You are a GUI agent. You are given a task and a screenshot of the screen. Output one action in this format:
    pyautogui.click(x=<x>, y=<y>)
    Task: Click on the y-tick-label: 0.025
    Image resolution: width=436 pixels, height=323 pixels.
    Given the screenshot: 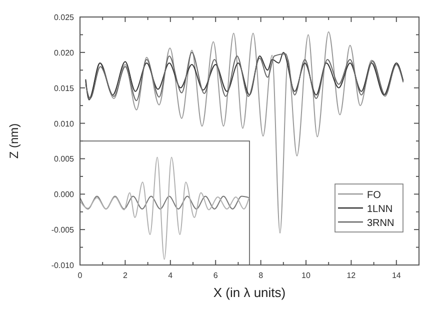 What is the action you would take?
    pyautogui.click(x=64, y=17)
    